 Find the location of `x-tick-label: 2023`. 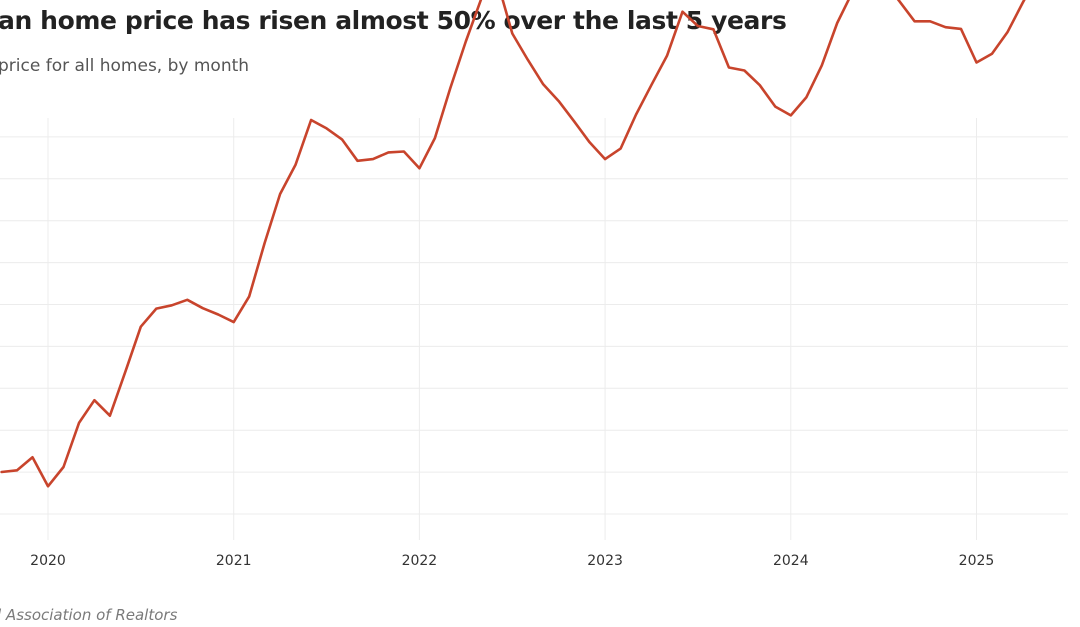

x-tick-label: 2023 is located at coordinates (605, 561).